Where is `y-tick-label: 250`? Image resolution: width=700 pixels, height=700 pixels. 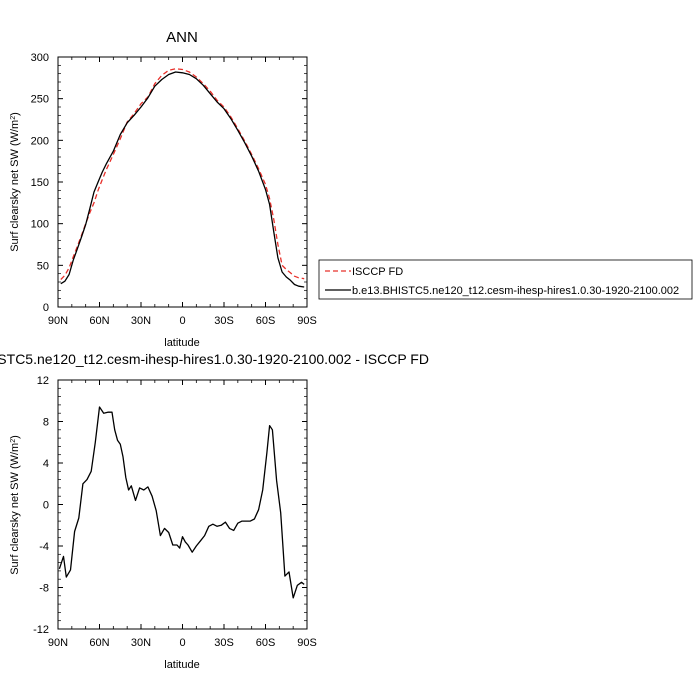
y-tick-label: 250 is located at coordinates (40, 100).